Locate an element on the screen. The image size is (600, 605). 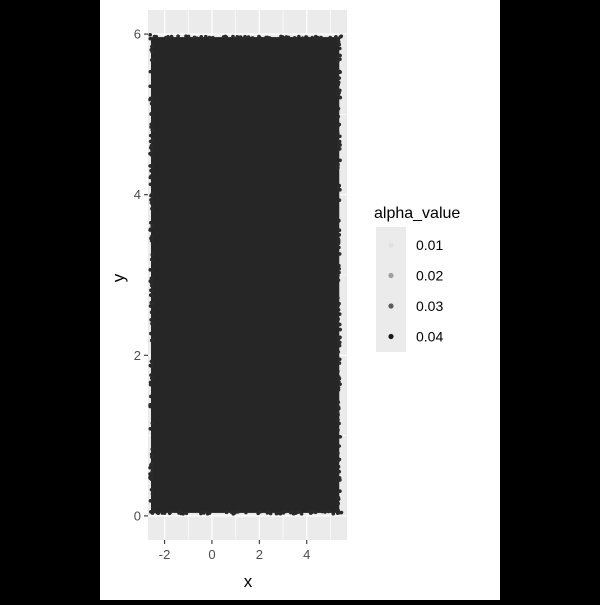
legend-entry-label: 0.01 is located at coordinates (429, 245).